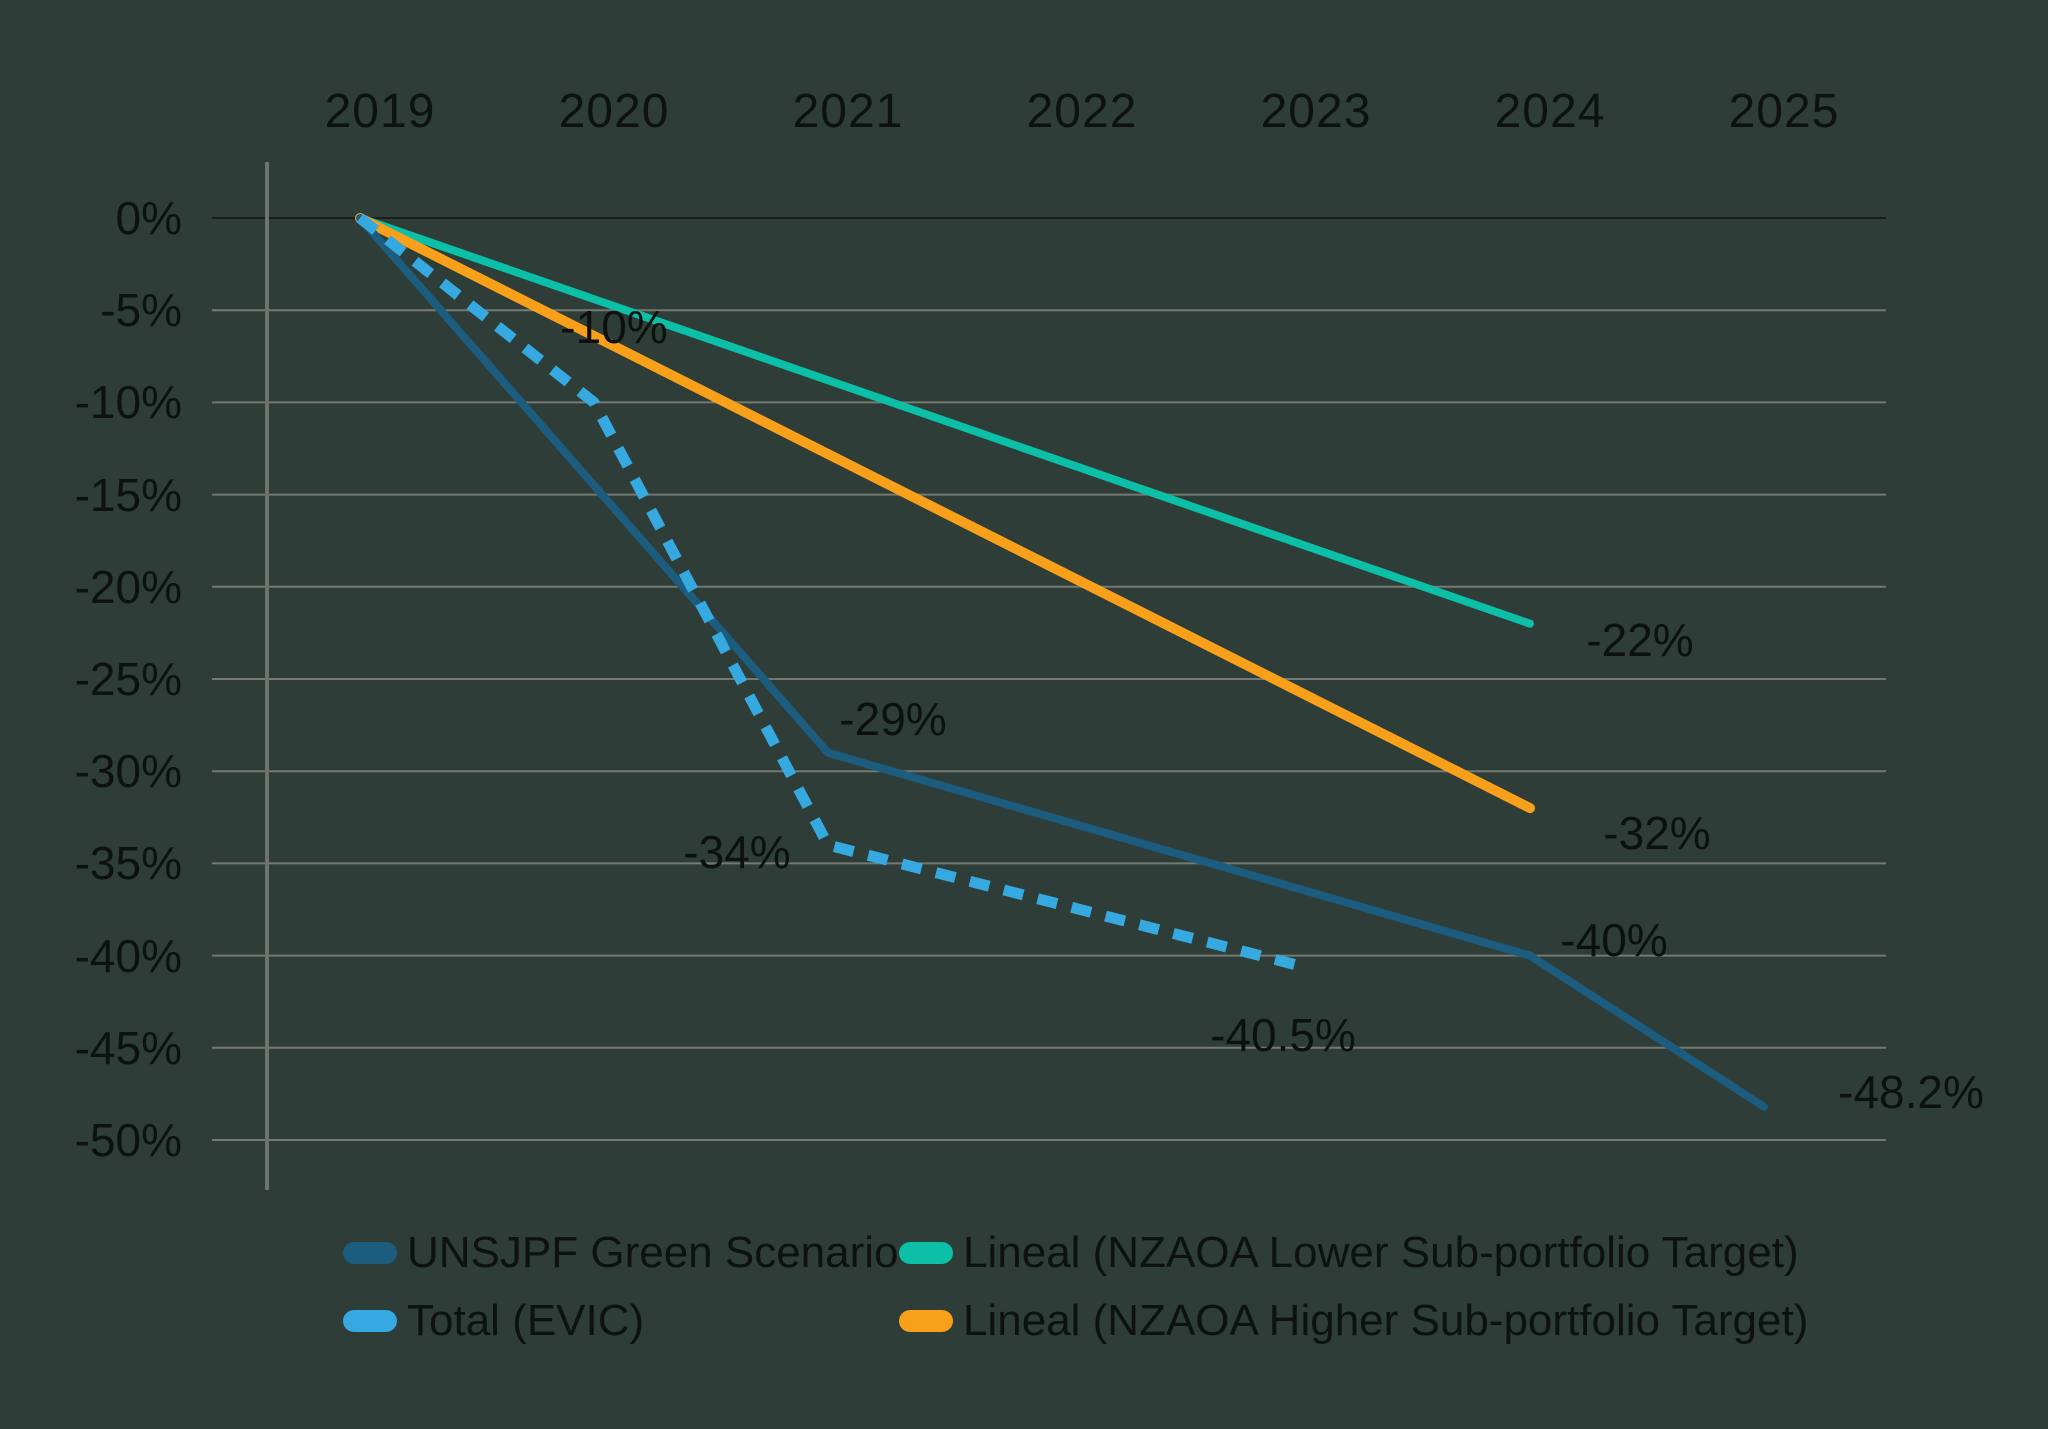  I want to click on data-label: -10%, so click(614, 327).